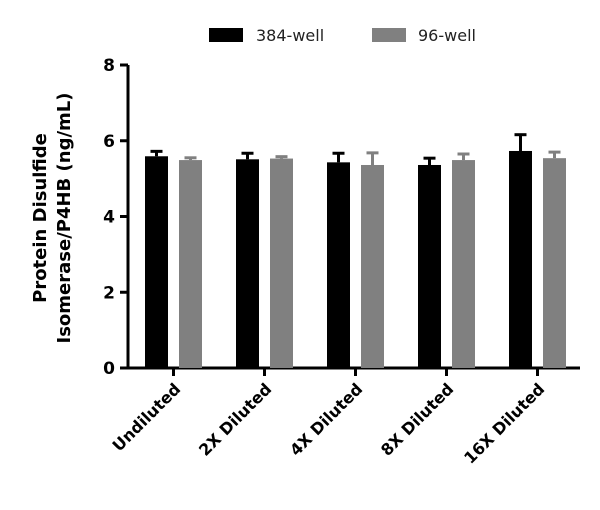 This screenshot has width=600, height=510. I want to click on y-axis-label-line2: Isomerase/P4HB (ng/mL), so click(64, 218).